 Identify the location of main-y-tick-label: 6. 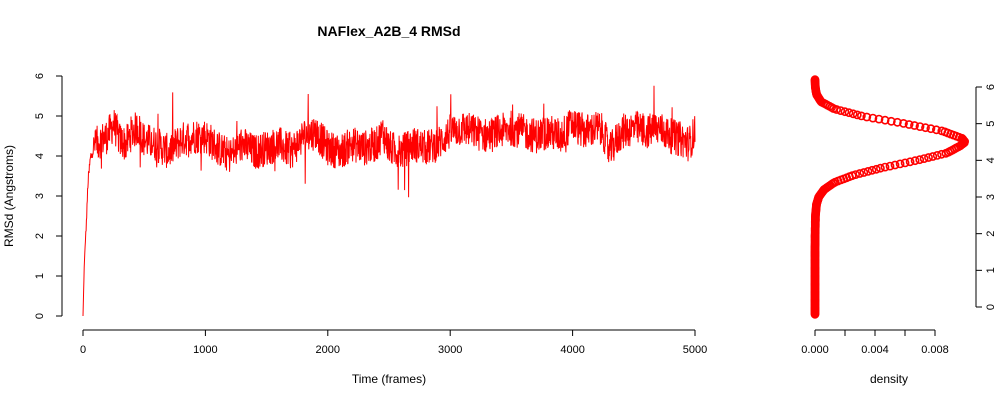
(40, 76).